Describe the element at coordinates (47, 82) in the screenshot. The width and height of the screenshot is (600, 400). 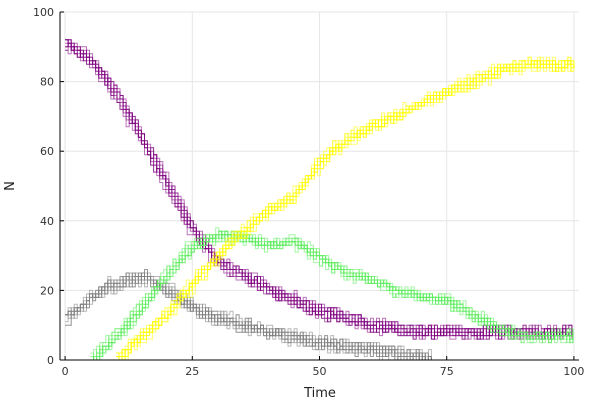
I see `y-tick-label: 80` at that location.